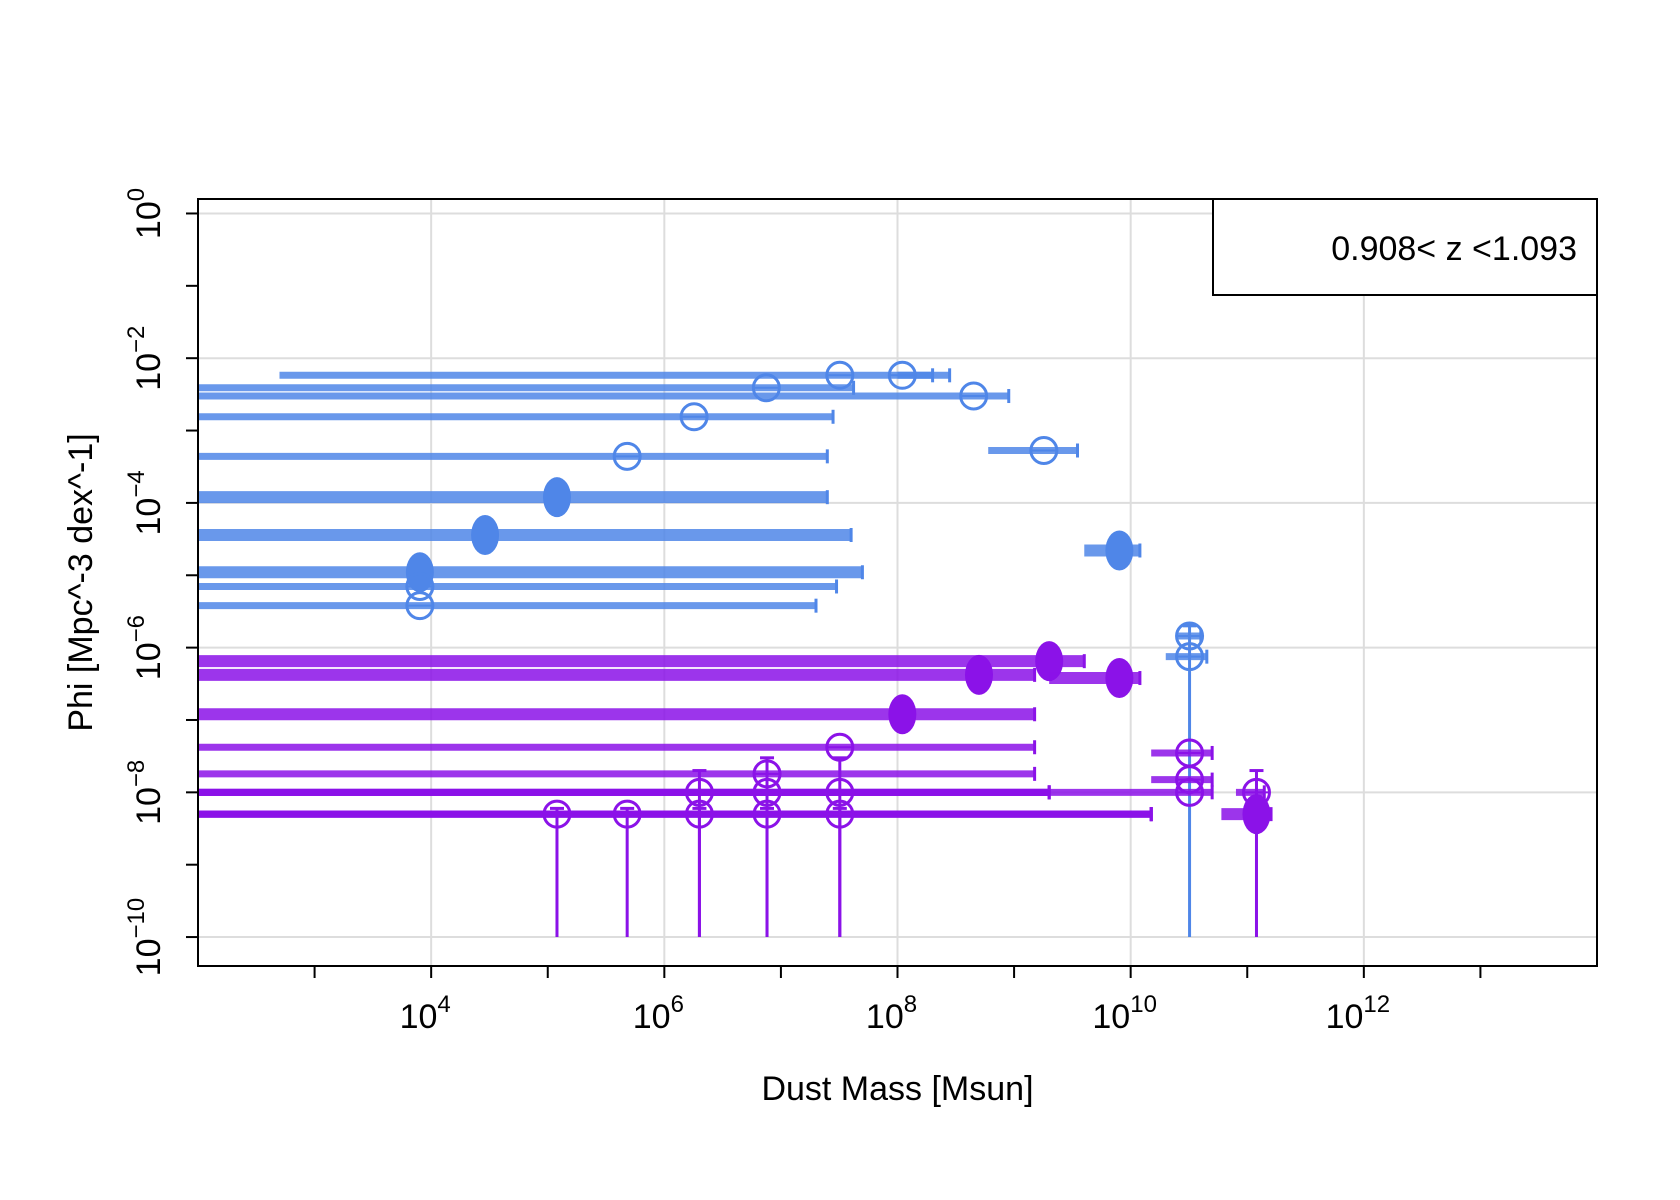  I want to click on legend: 0.908< z <1.093, so click(1405, 247).